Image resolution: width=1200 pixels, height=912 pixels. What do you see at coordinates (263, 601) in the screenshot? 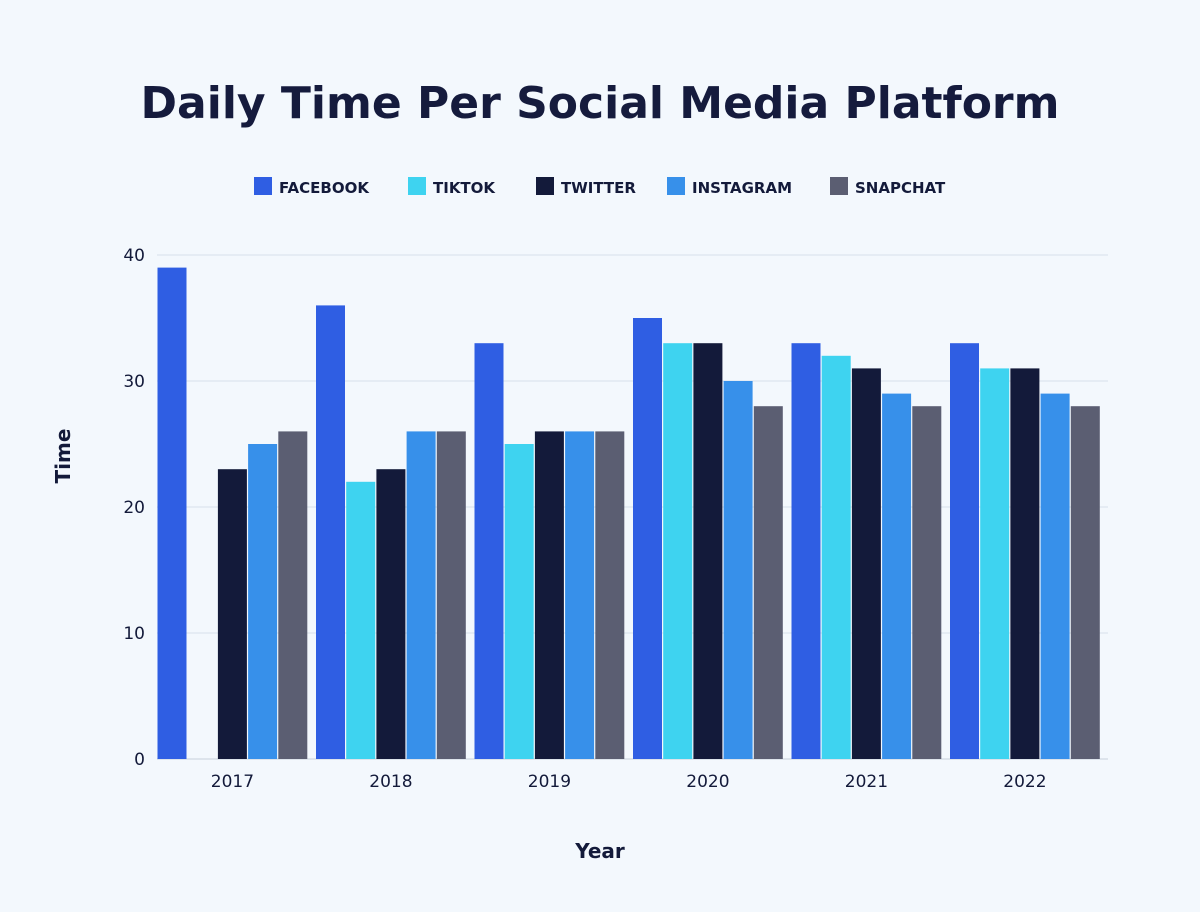
I see `bar-instagram-2017` at bounding box center [263, 601].